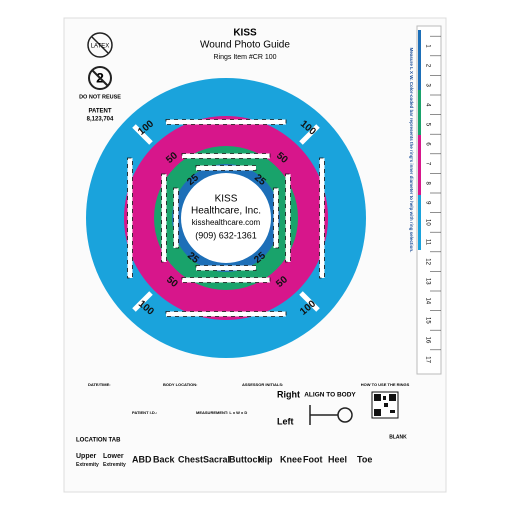 This screenshot has width=505, height=510. I want to click on location-tab: Knee, so click(291, 459).